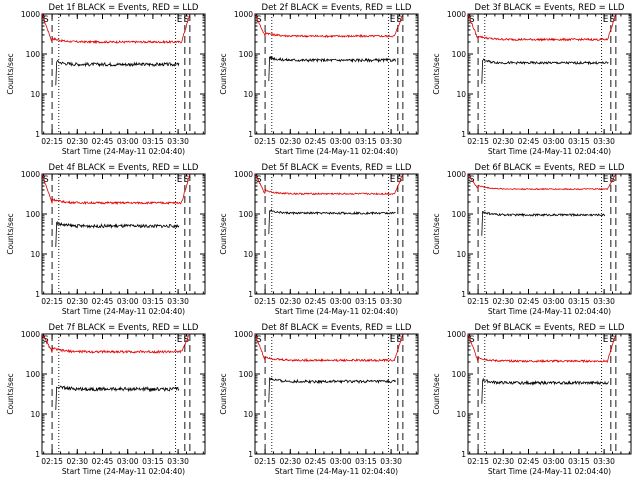 The image size is (640, 480). Describe the element at coordinates (550, 328) in the screenshot. I see `chart-title: Det 9f BLACK = Events, RED = LLD` at that location.